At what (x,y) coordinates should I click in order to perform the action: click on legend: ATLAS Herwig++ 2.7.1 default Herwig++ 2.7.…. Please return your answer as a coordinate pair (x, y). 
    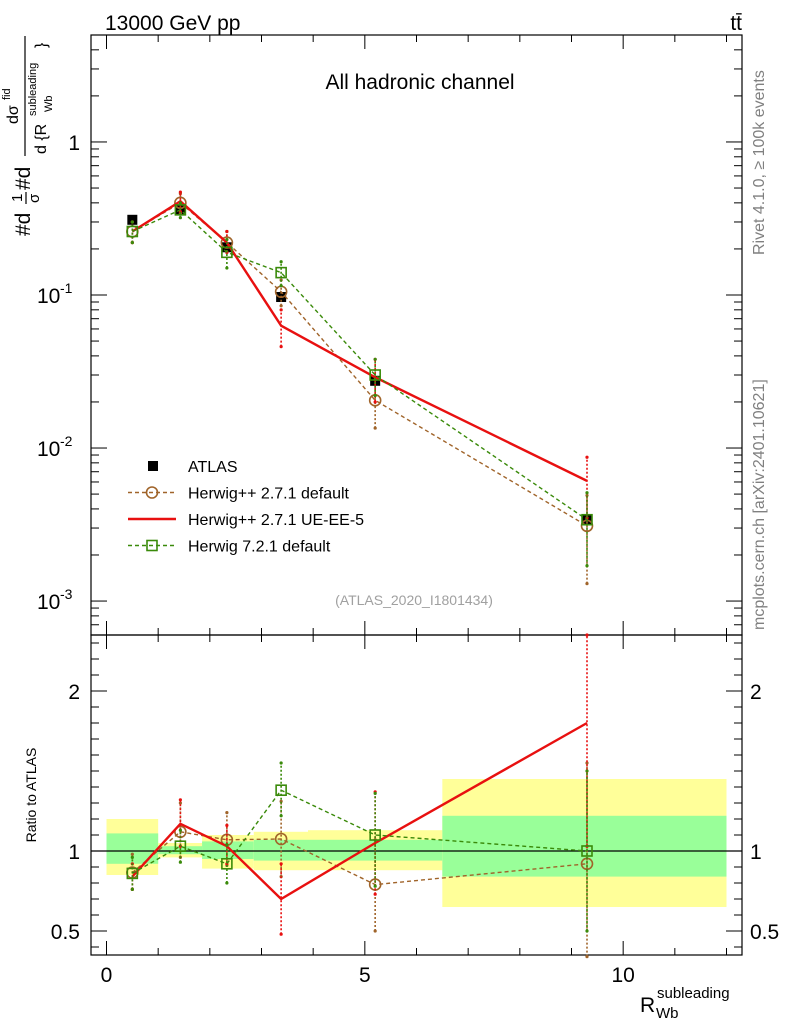
    Looking at the image, I should click on (246, 507).